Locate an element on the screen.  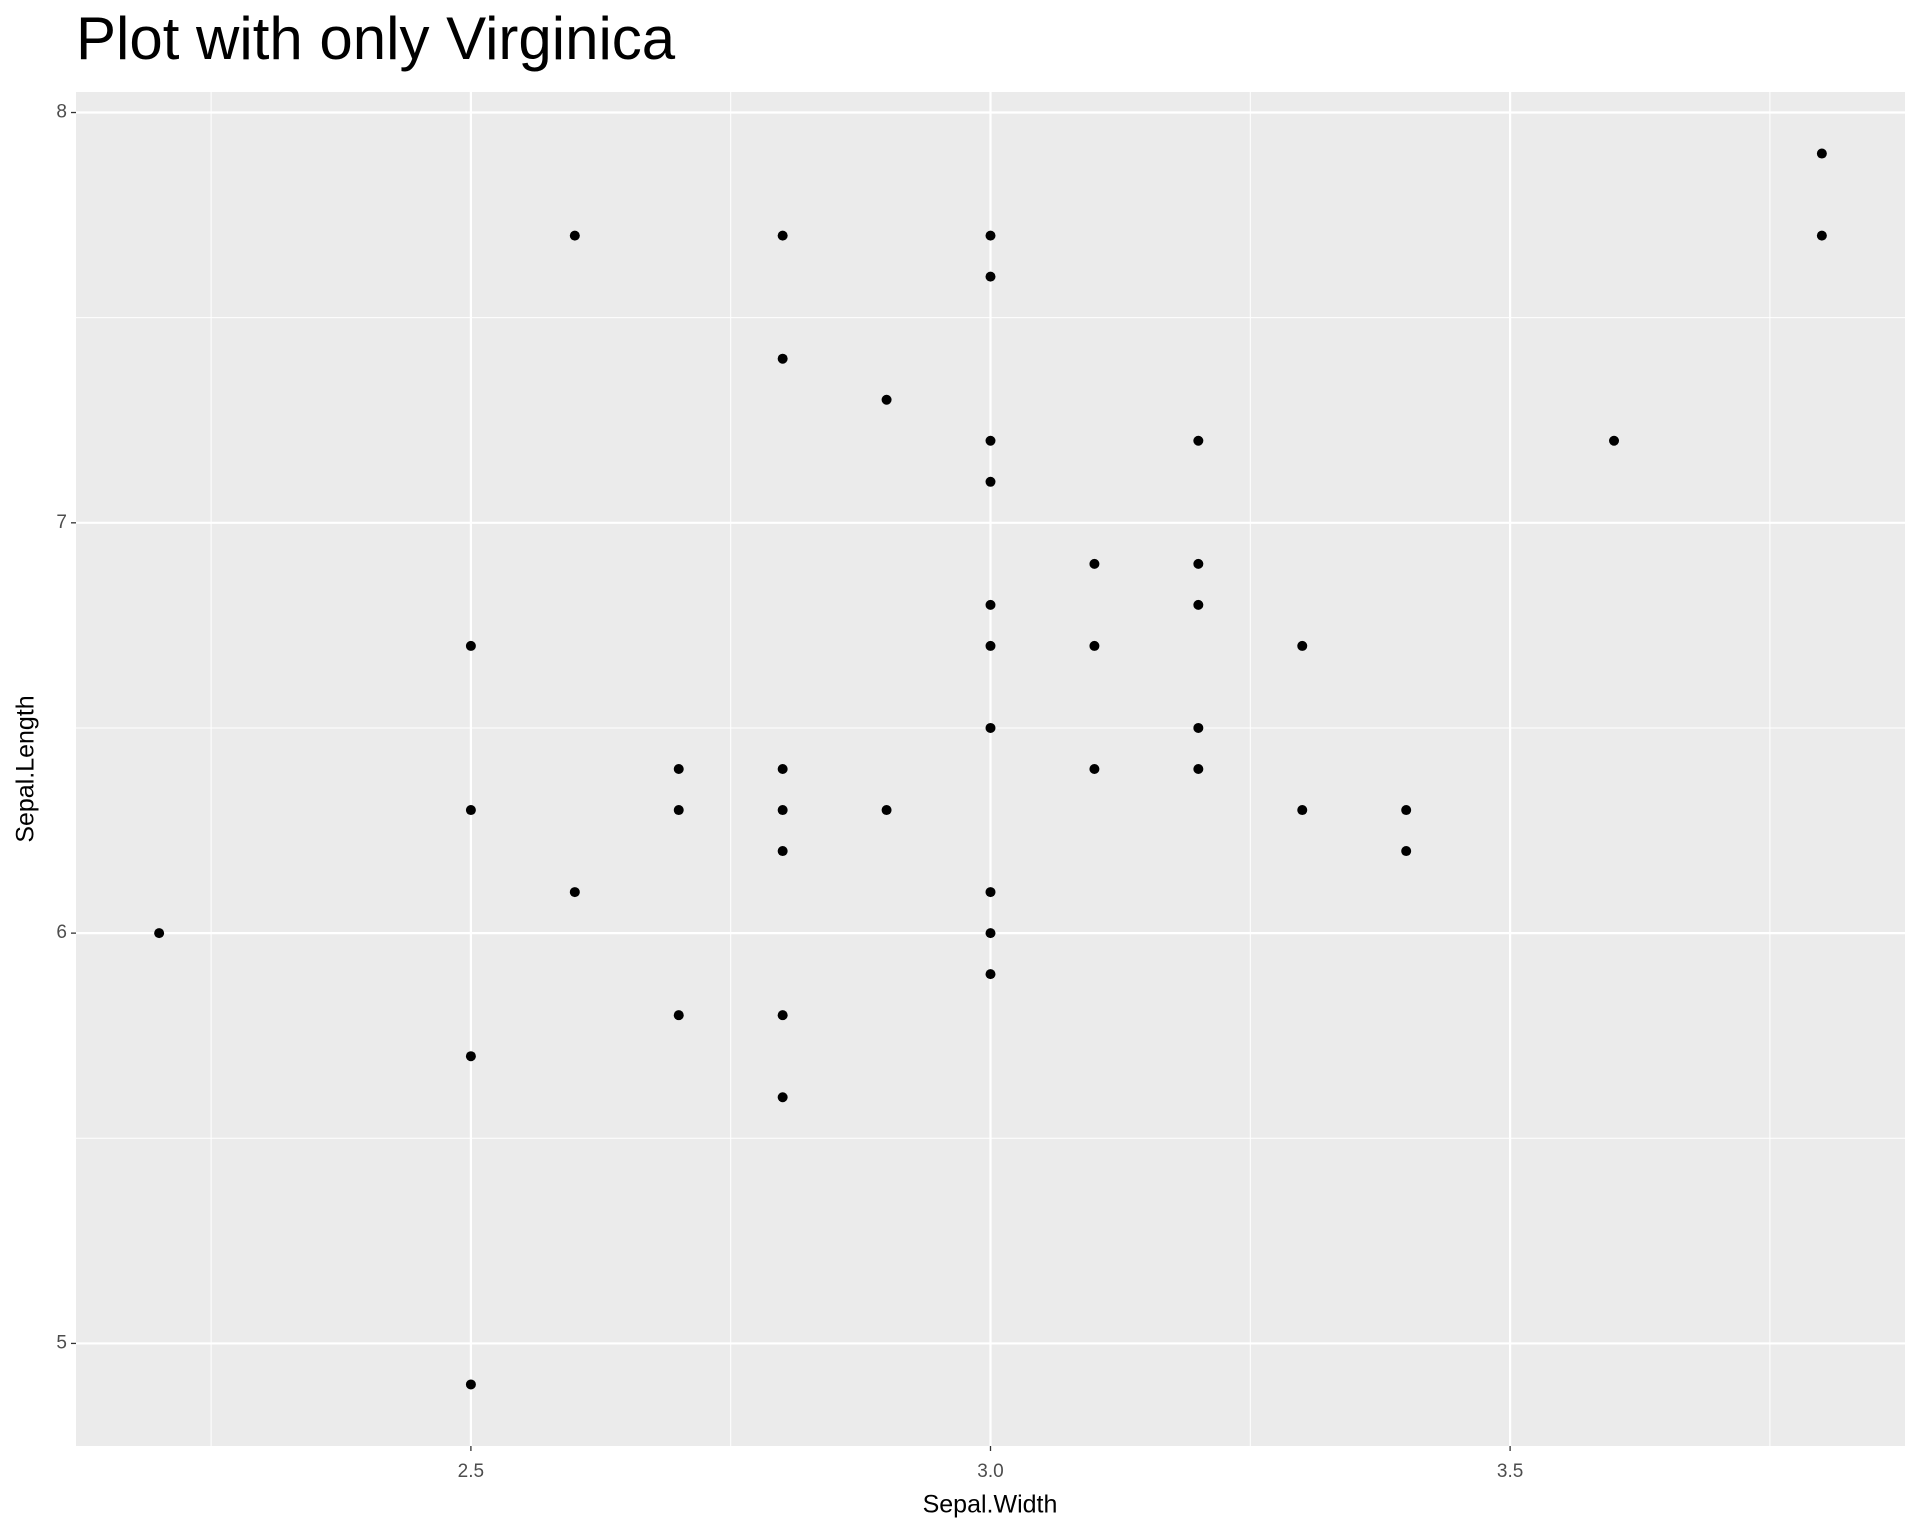
chart-title: Plot with only Virginica is located at coordinates (376, 38).